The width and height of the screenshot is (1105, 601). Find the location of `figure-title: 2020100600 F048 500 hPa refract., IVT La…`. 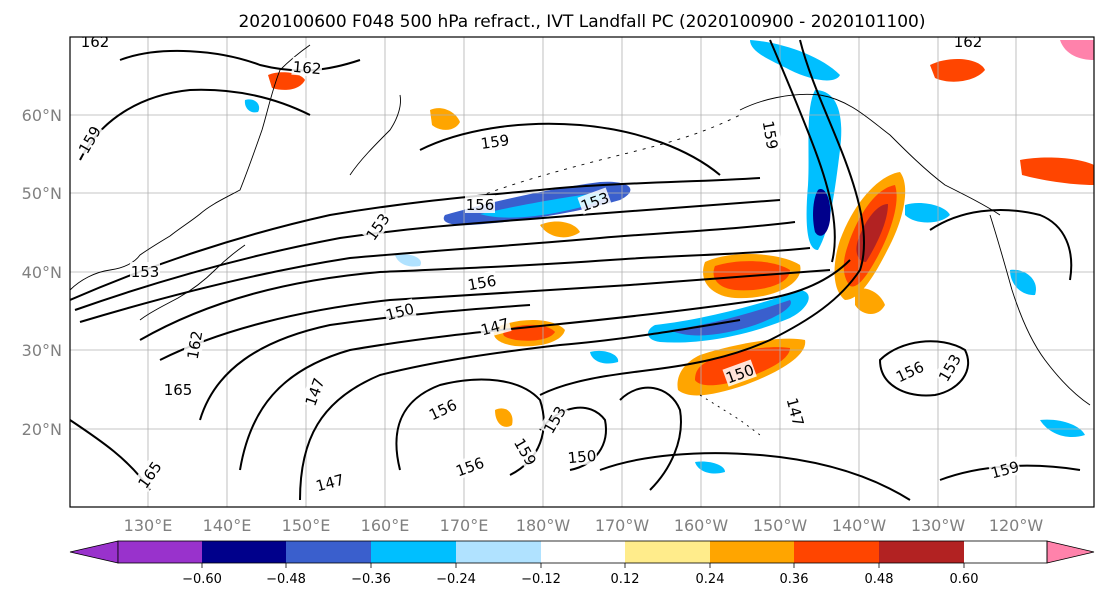

figure-title: 2020100600 F048 500 hPa refract., IVT La… is located at coordinates (581, 22).